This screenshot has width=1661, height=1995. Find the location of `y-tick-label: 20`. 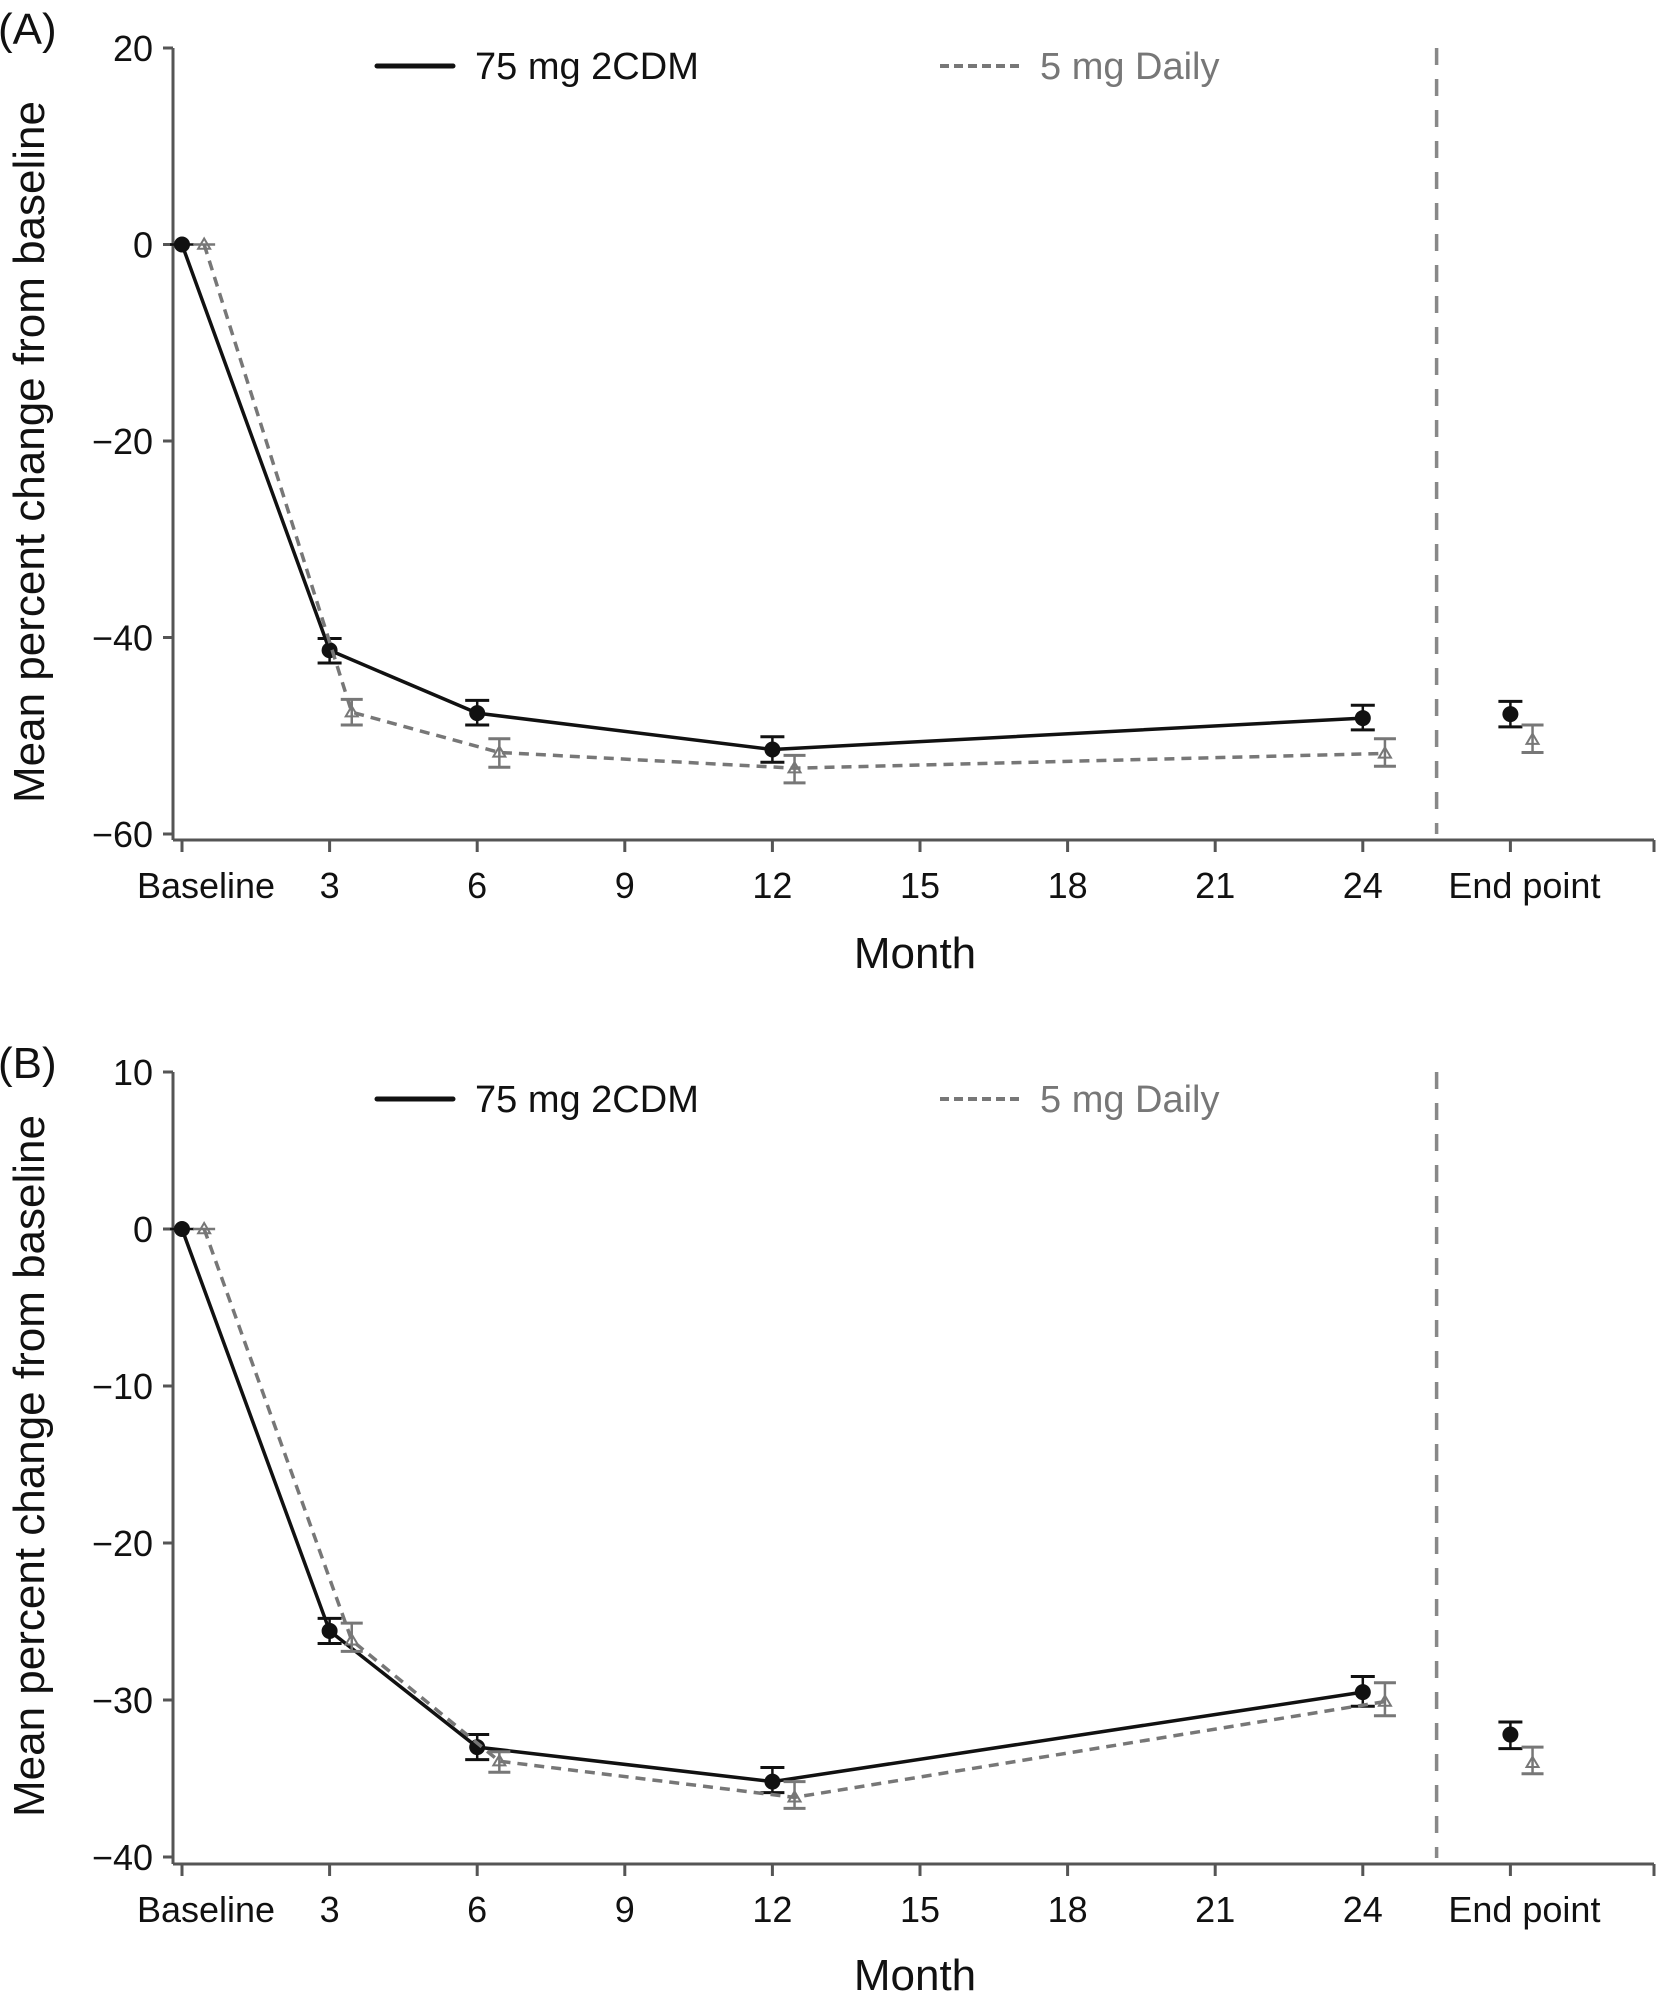

y-tick-label: 20 is located at coordinates (133, 48).